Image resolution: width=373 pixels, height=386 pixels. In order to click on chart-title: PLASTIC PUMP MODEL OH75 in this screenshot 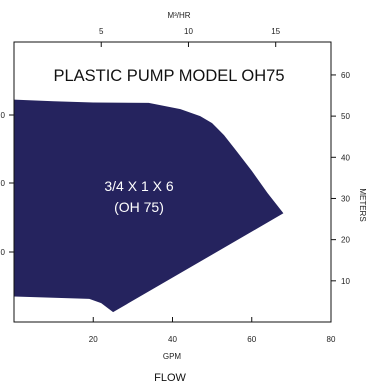, I will do `click(168, 76)`.